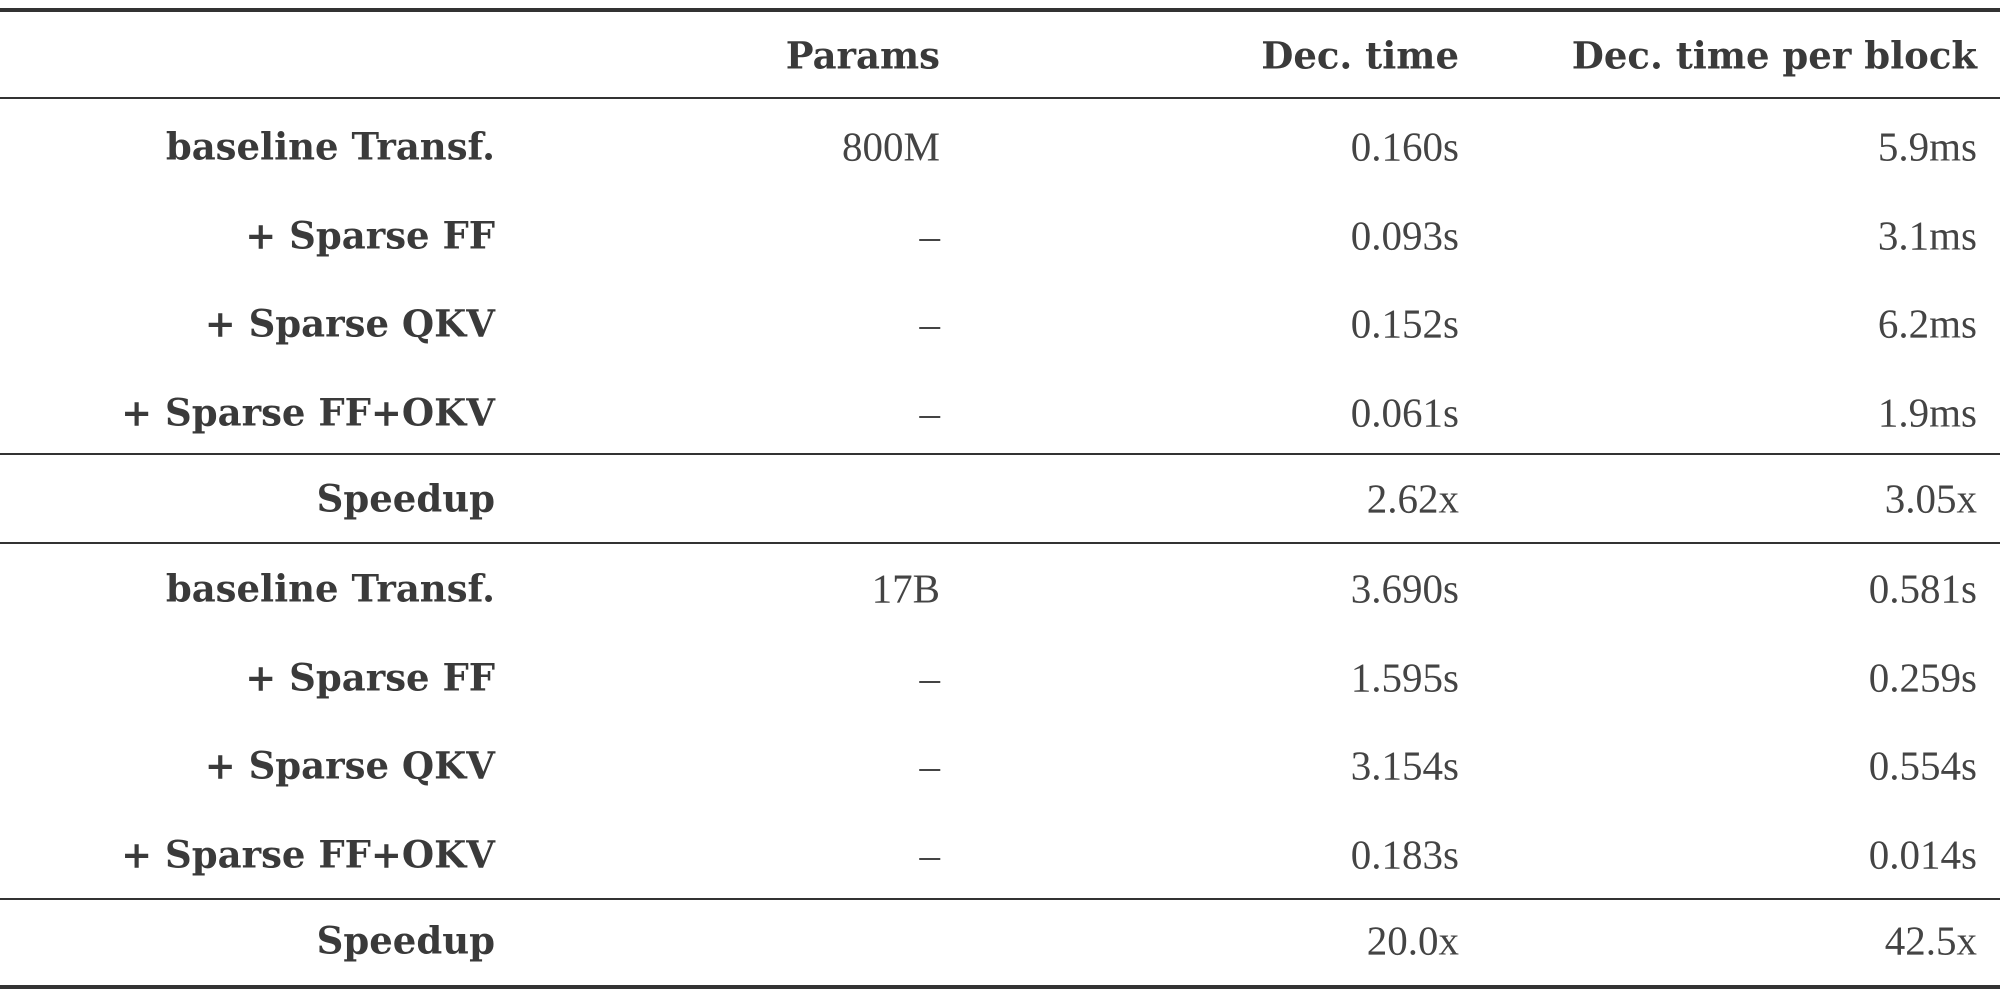 Image resolution: width=2000 pixels, height=1000 pixels. I want to click on dec-time-cell: 0.183s, so click(1404, 854).